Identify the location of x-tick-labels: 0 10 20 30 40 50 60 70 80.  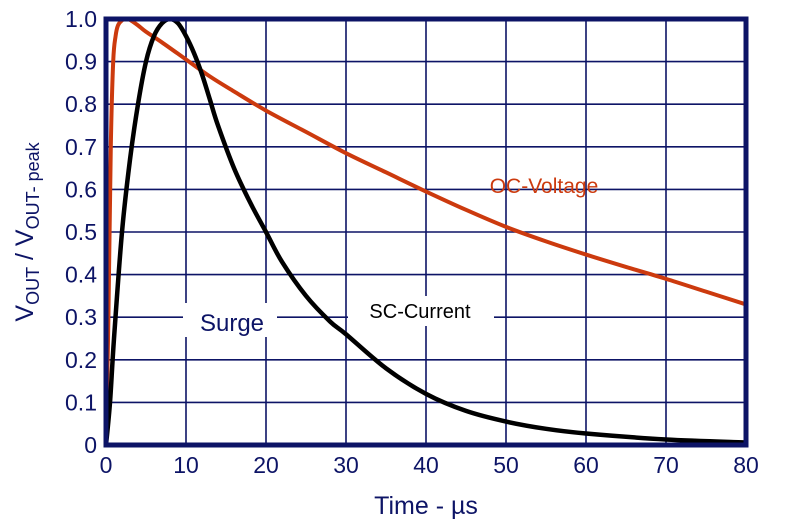
(429, 465).